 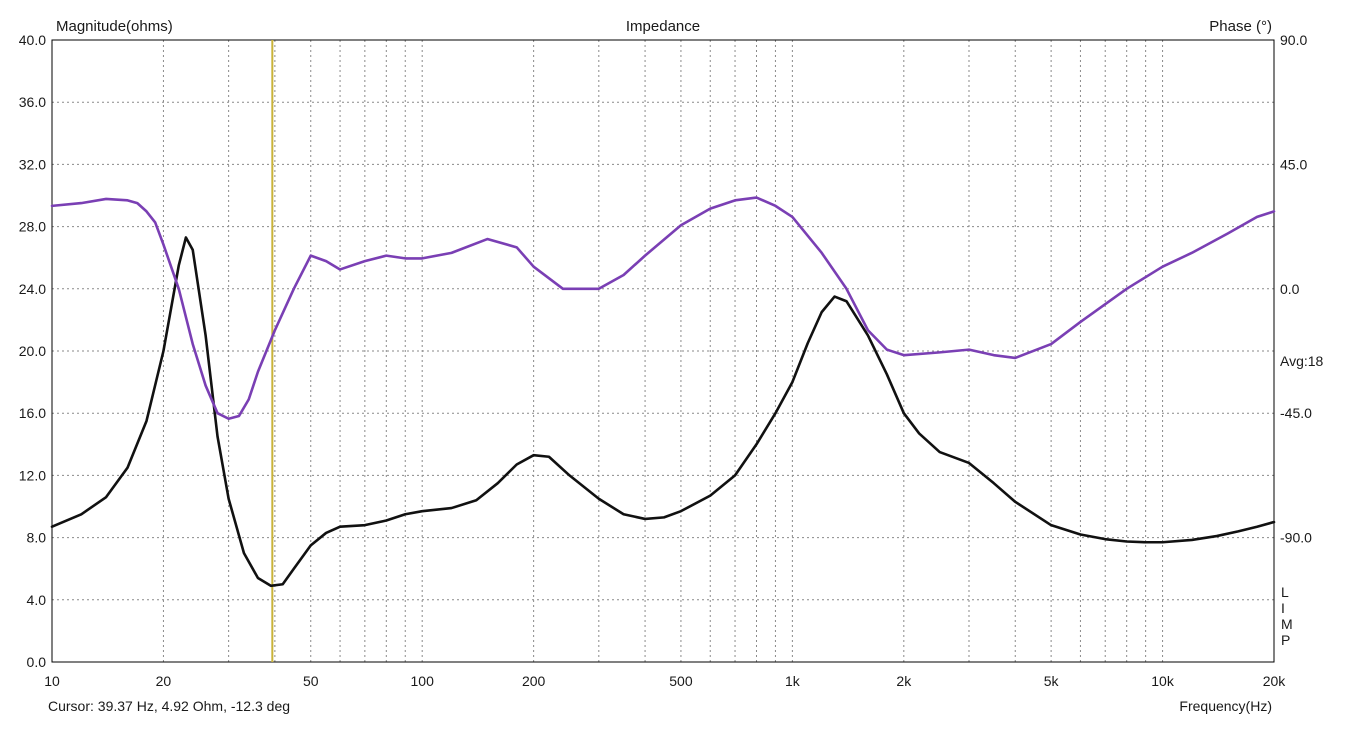 What do you see at coordinates (32, 289) in the screenshot?
I see `y-left-tick-label: 24.0` at bounding box center [32, 289].